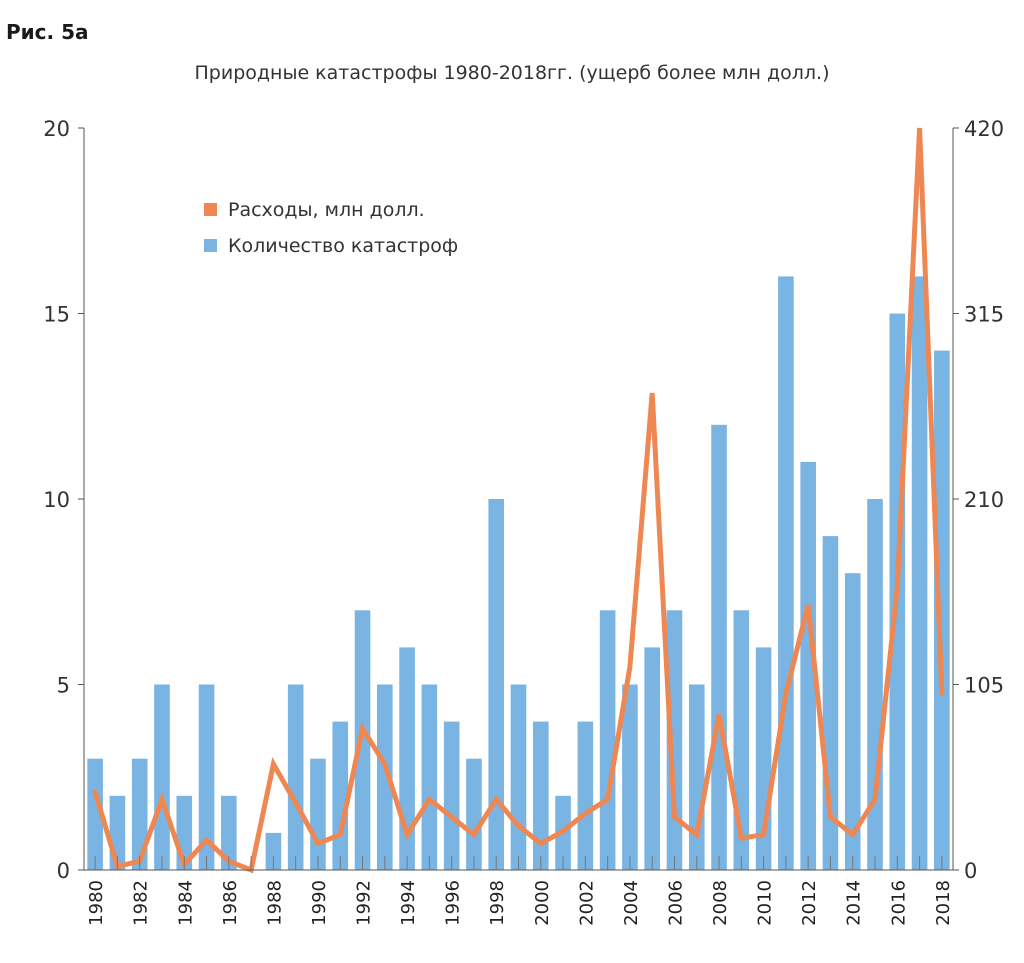  I want to click on bar-1988, so click(273, 851).